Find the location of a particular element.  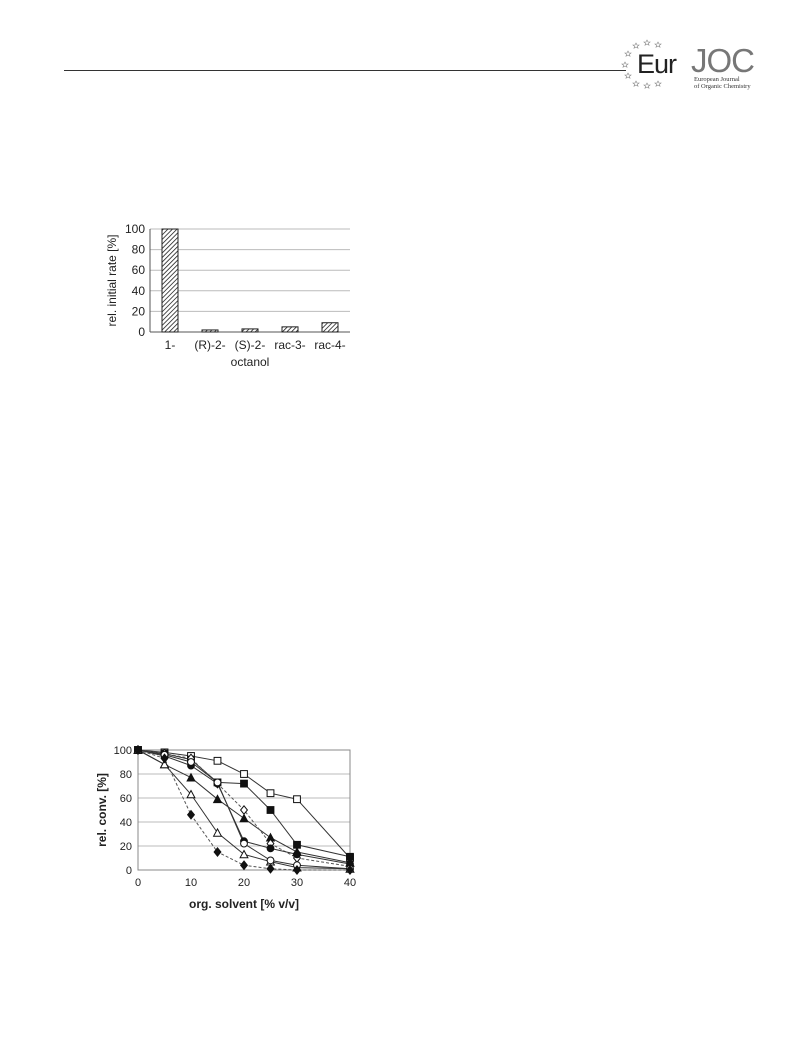

y-axis-label: rel. initial rate [%] is located at coordinates (112, 280).